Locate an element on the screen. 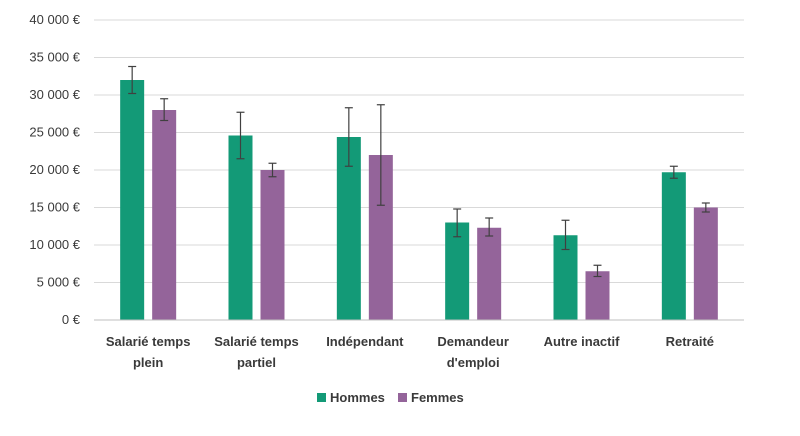 The width and height of the screenshot is (800, 436). legend-swatch-hommes is located at coordinates (321, 397).